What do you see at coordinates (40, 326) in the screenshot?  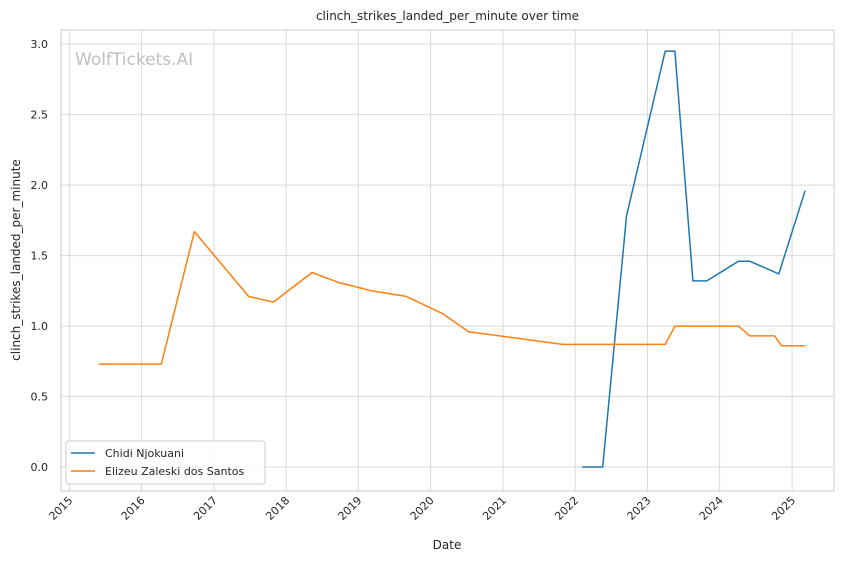 I see `y-tick-label: 1.0` at bounding box center [40, 326].